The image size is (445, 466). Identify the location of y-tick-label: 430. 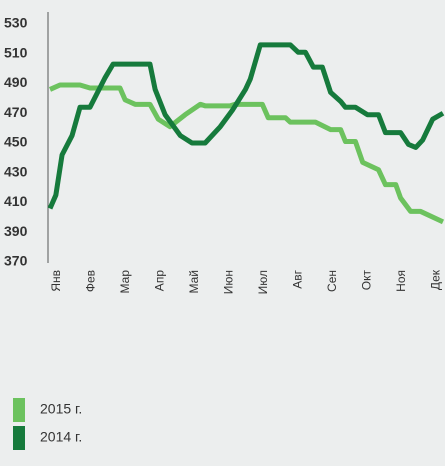
(16, 171).